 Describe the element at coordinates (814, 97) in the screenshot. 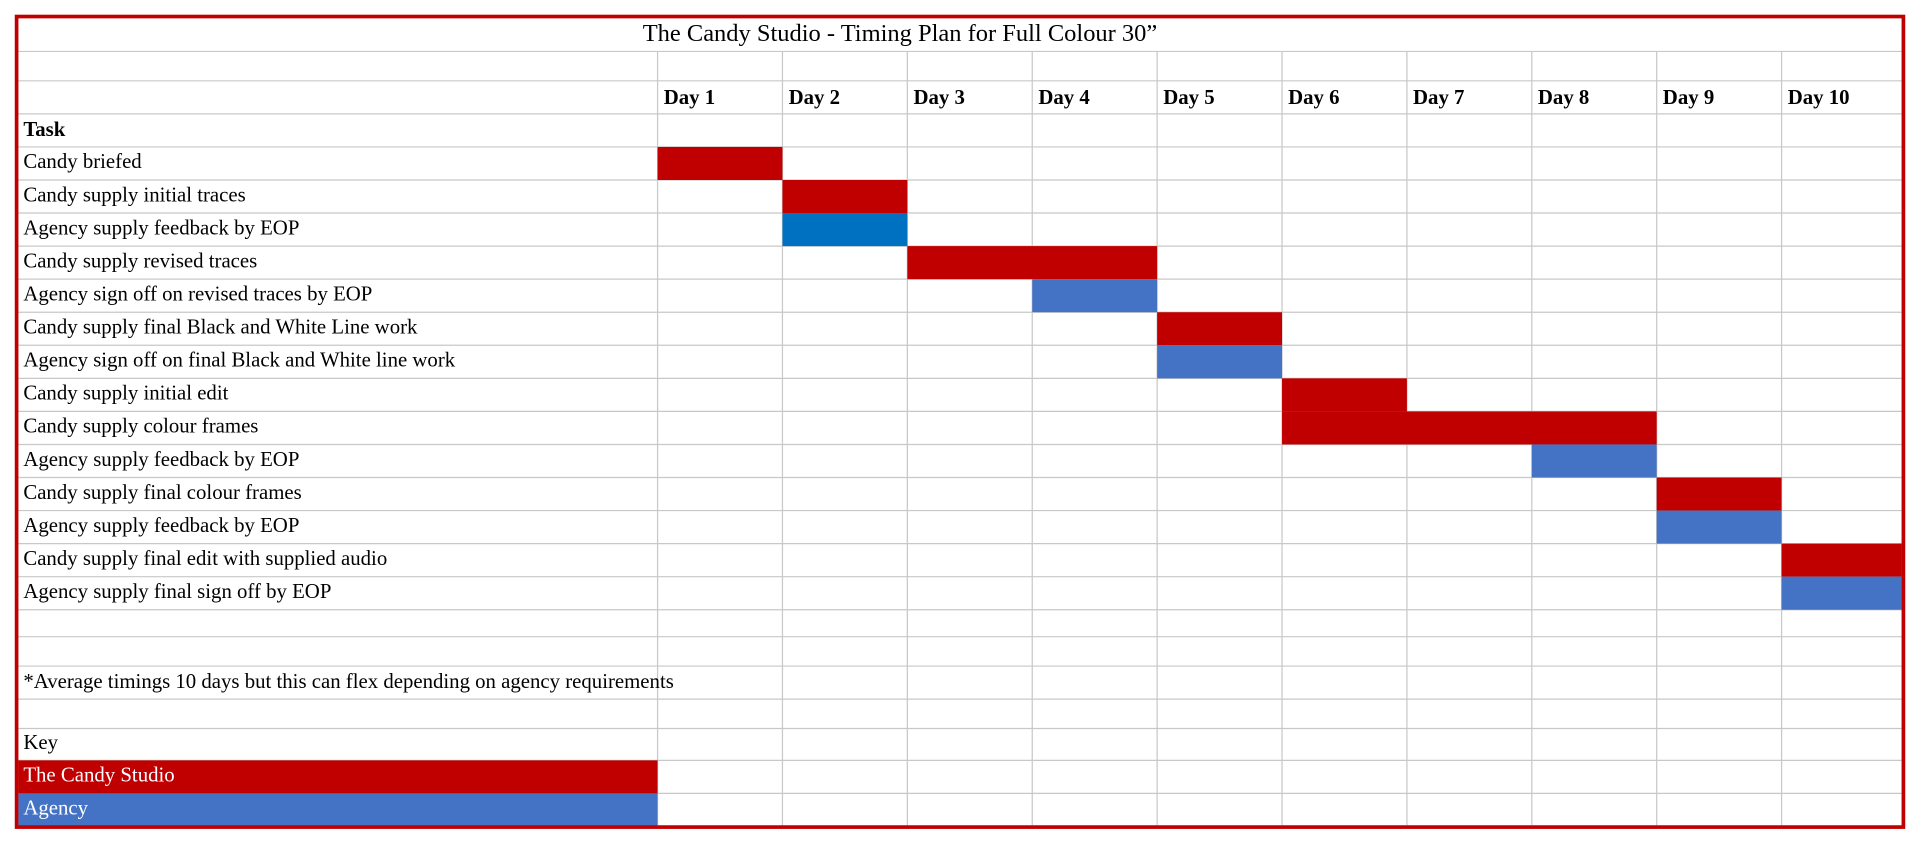

I see `day-label: Day 2` at that location.